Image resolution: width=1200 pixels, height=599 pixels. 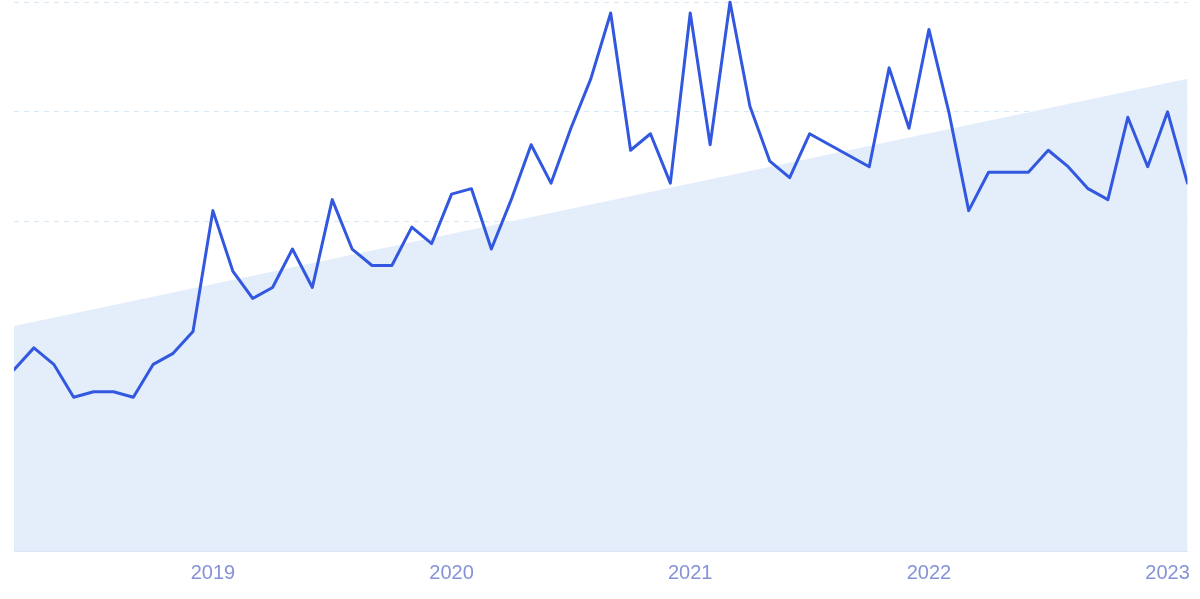 I want to click on x-tick-label: 2020, so click(x=451, y=571).